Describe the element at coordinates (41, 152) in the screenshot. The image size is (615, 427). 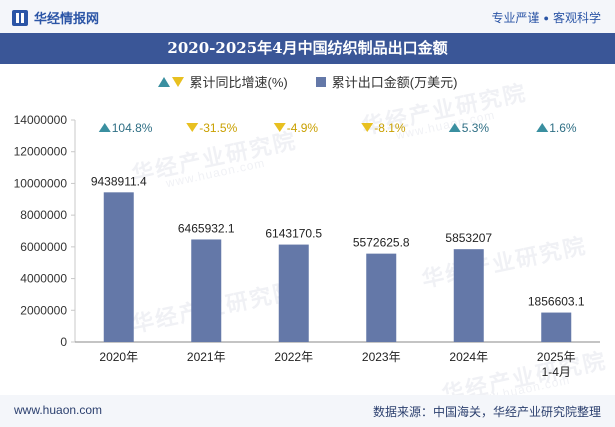
I see `y-tick-label: 12000000` at that location.